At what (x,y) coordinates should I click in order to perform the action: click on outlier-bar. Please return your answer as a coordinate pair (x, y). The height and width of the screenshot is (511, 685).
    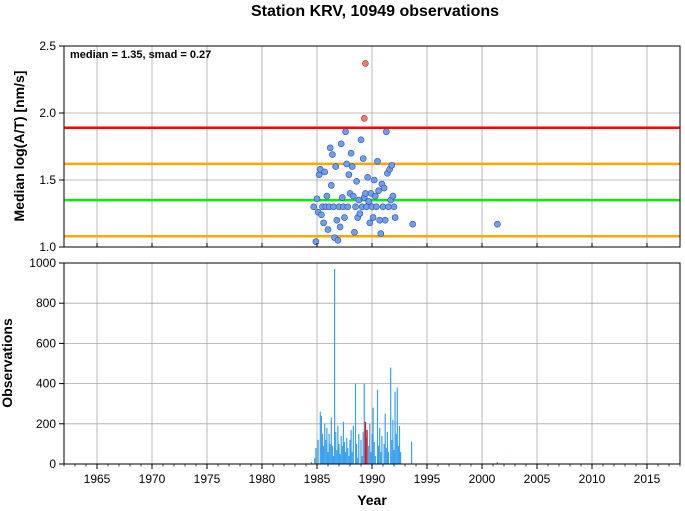
    Looking at the image, I should click on (365, 442).